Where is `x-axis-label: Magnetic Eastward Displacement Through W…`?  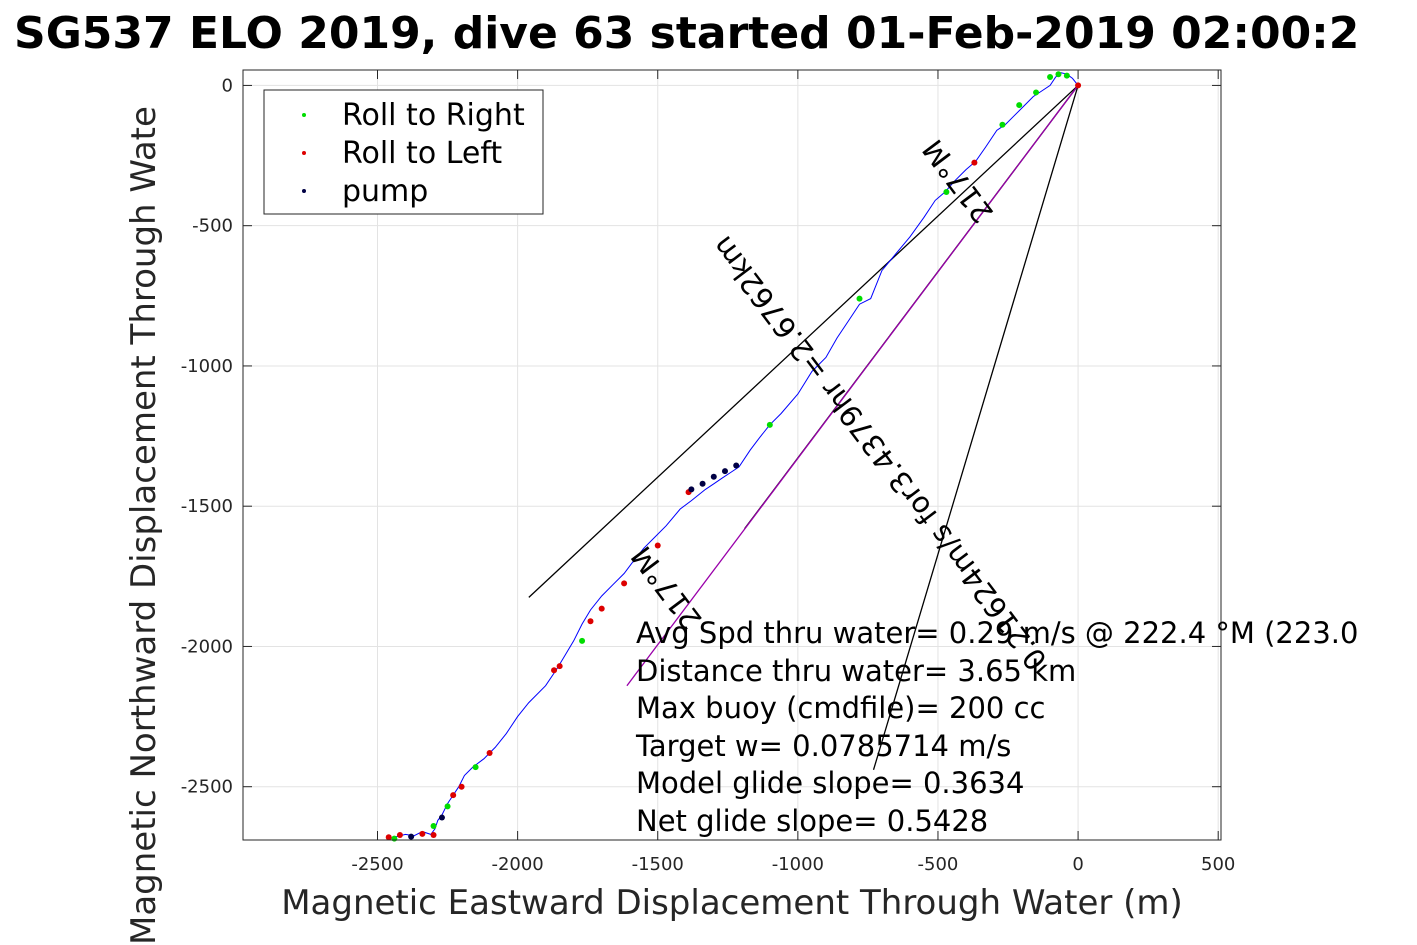 x-axis-label: Magnetic Eastward Displacement Through W… is located at coordinates (732, 903).